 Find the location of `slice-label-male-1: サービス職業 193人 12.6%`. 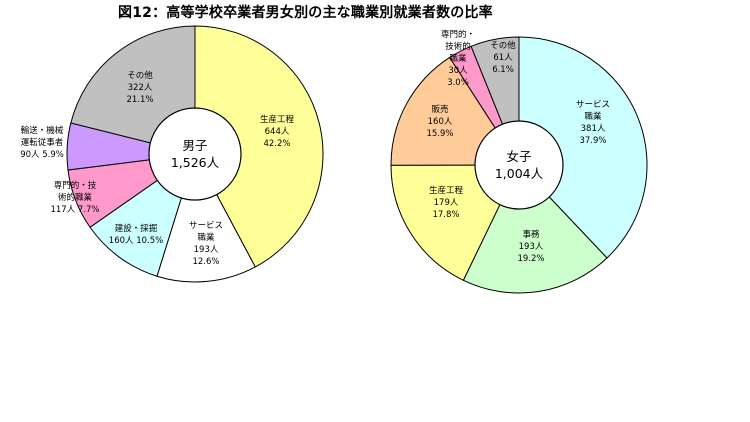

slice-label-male-1: サービス職業 193人 12.6% is located at coordinates (206, 244).